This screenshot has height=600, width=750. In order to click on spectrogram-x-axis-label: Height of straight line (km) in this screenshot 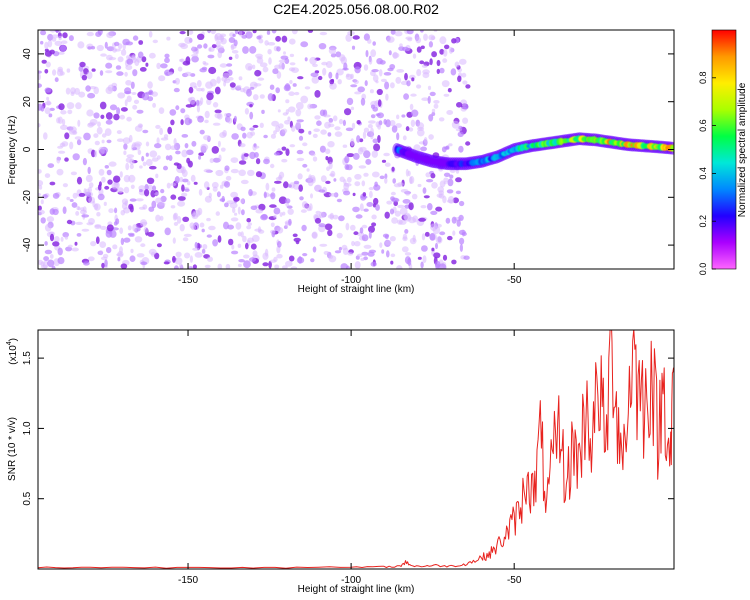, I will do `click(356, 289)`.